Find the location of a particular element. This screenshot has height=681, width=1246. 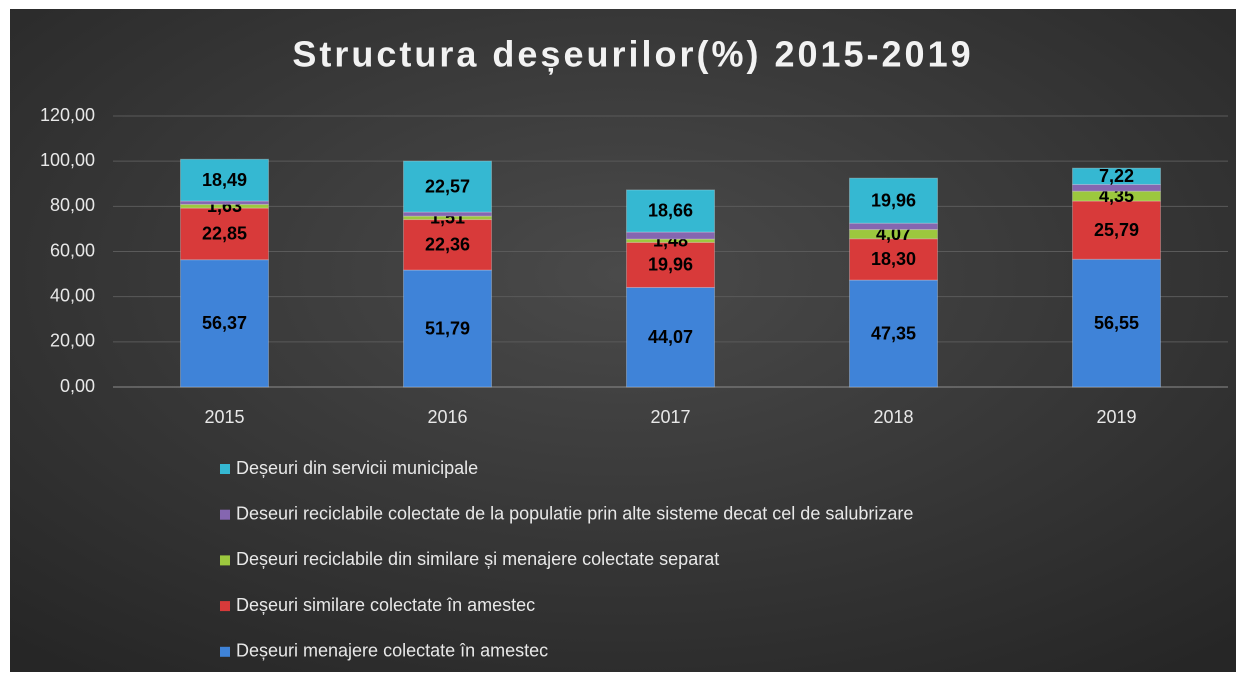

data-label: 22,57 is located at coordinates (447, 186).